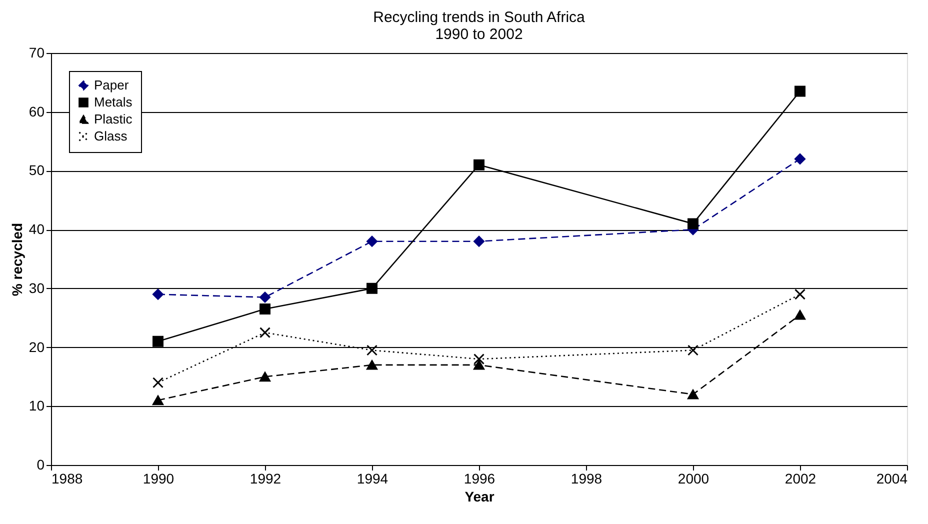 Image resolution: width=928 pixels, height=524 pixels. Describe the element at coordinates (479, 34) in the screenshot. I see `chart-subtitle: 1990 to 2002` at that location.